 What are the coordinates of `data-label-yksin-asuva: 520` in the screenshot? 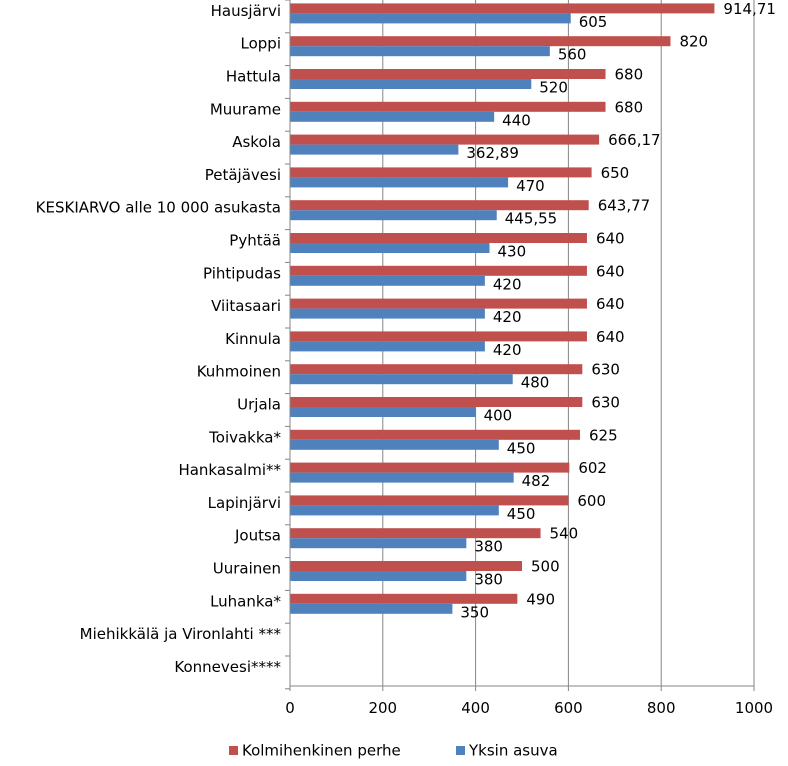 It's located at (553, 88).